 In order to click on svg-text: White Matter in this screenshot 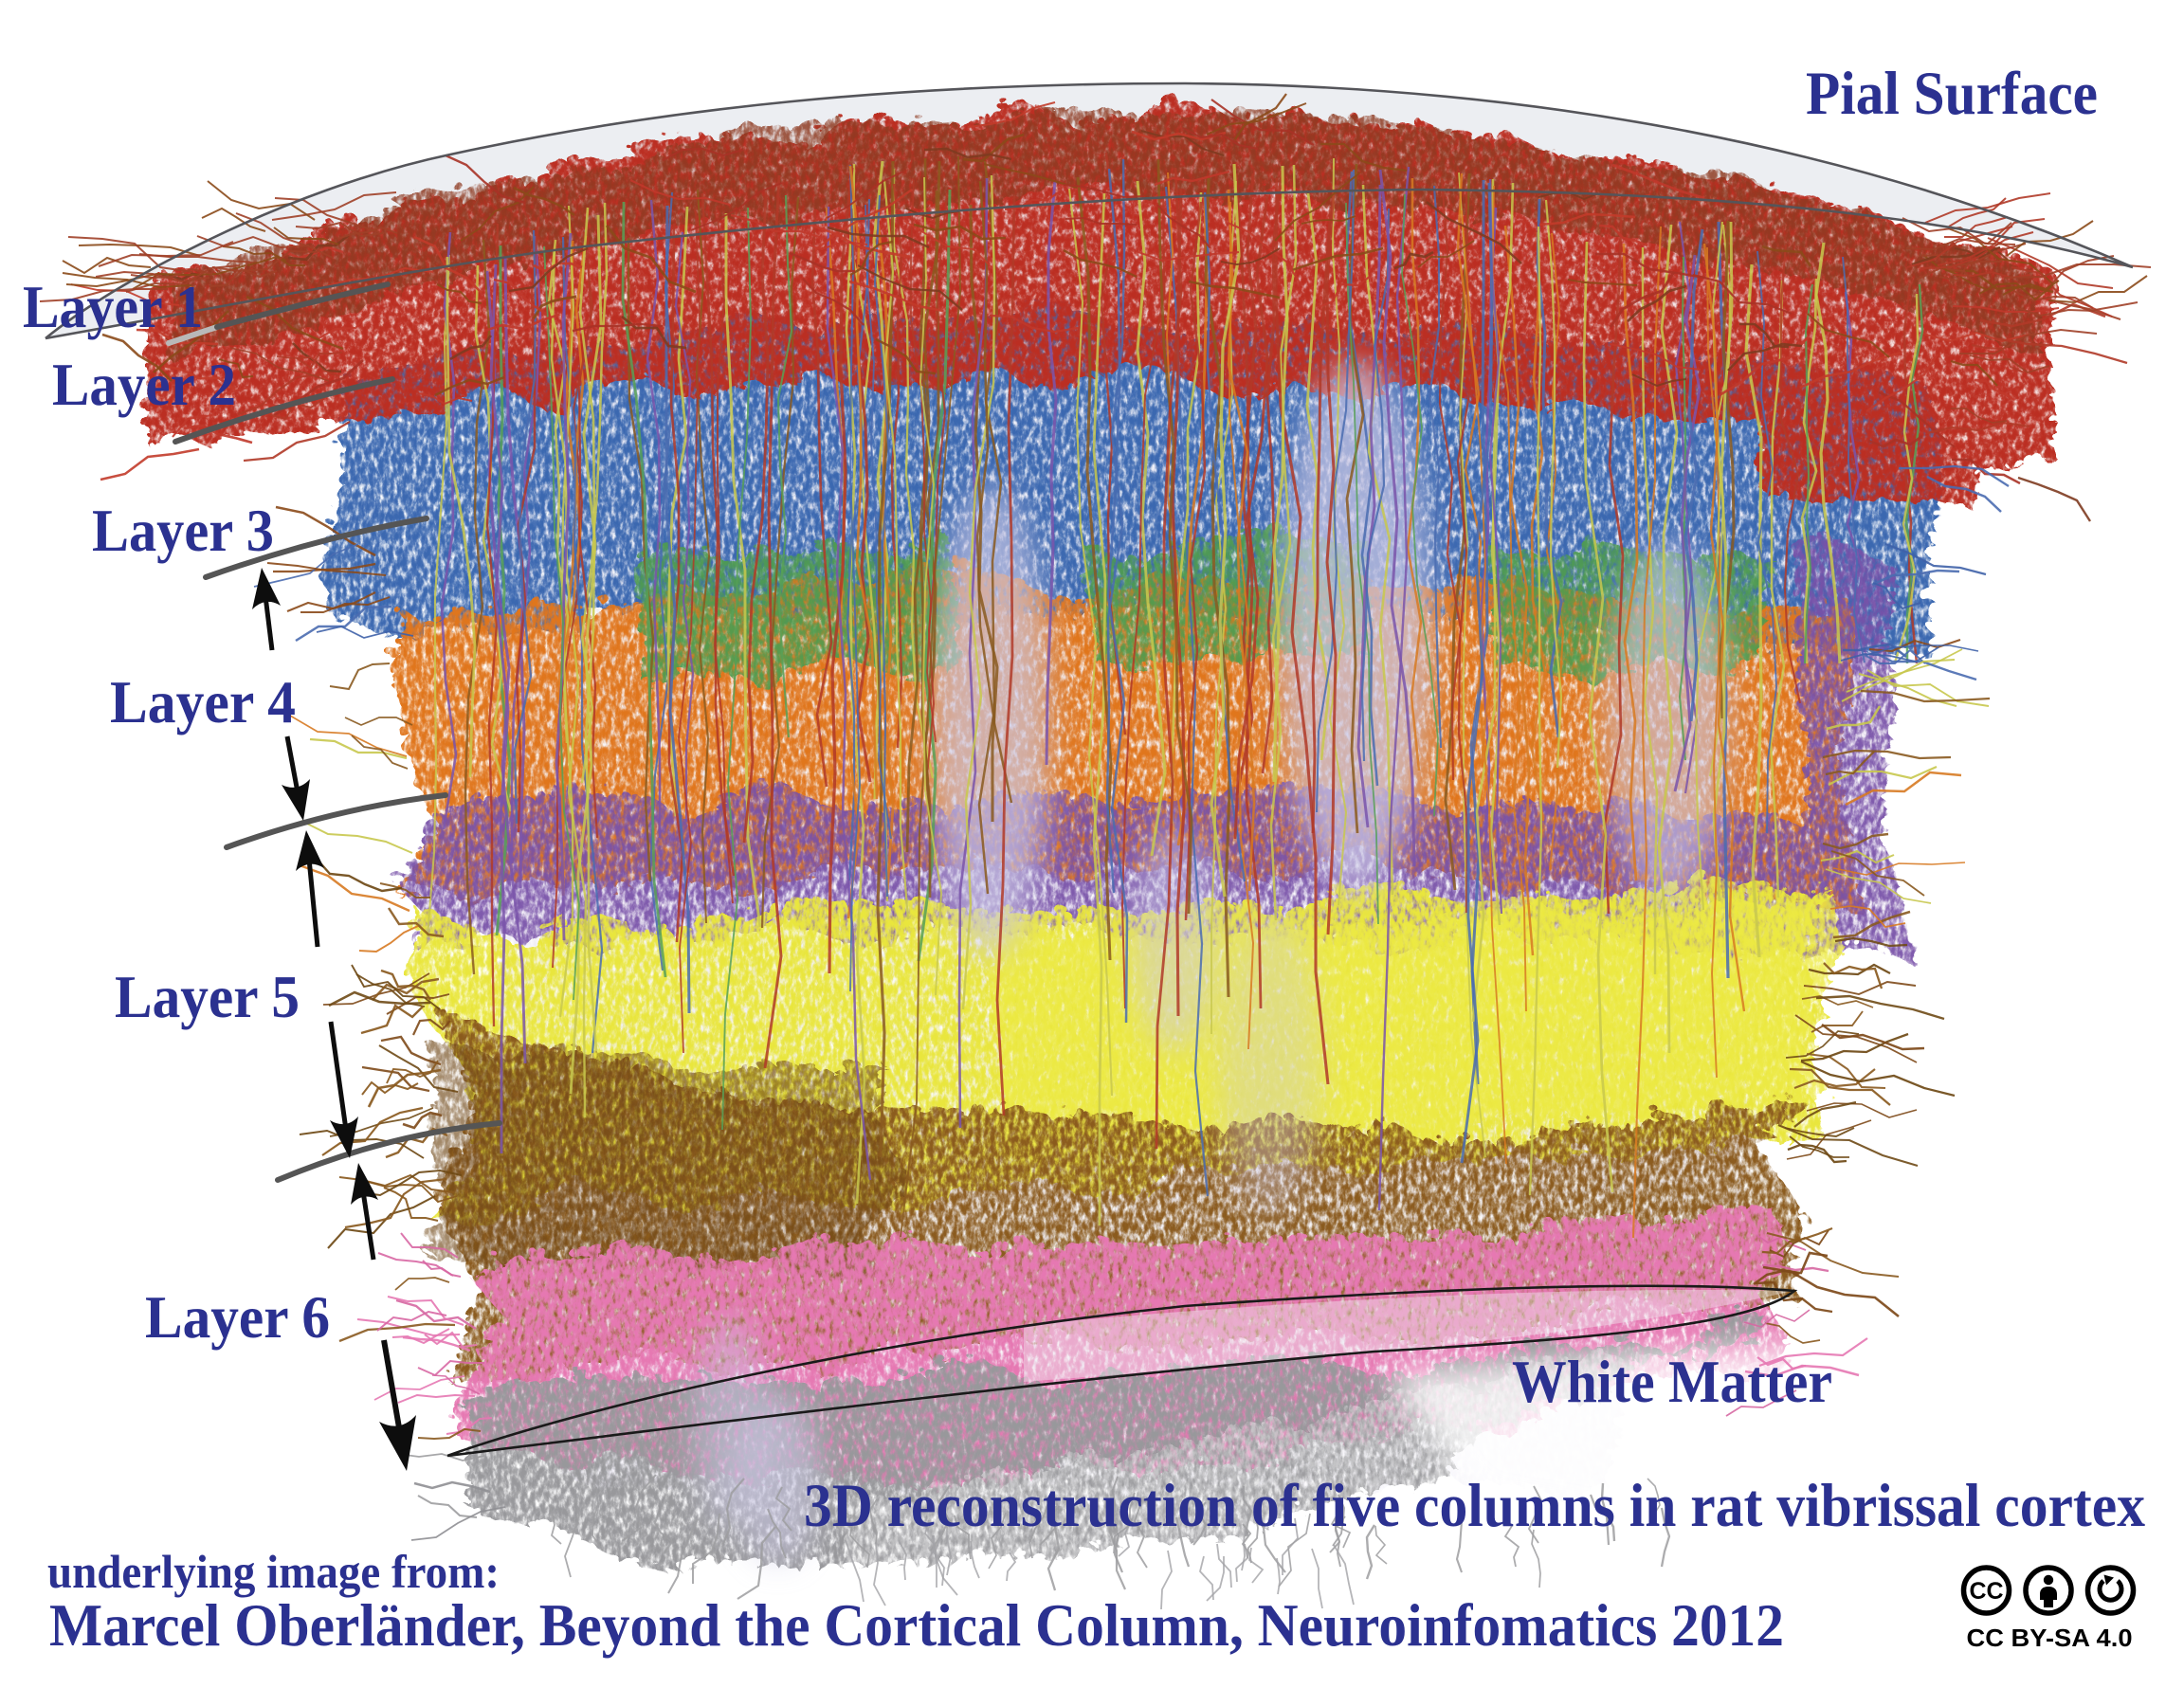, I will do `click(1672, 1381)`.